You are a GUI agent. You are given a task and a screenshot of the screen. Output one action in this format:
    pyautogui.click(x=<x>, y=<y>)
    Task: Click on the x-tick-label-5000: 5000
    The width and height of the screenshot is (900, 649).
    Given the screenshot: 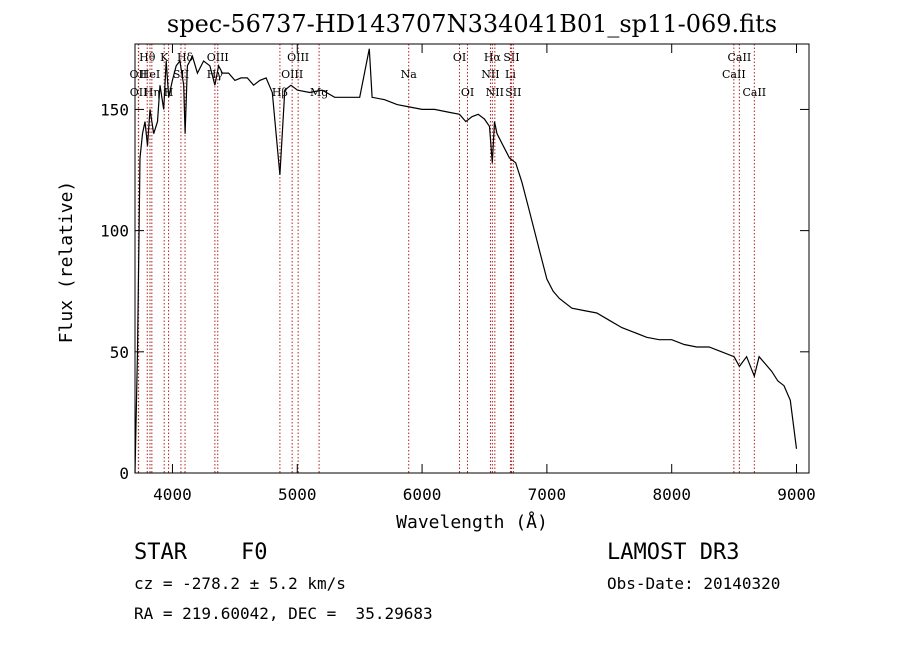 What is the action you would take?
    pyautogui.click(x=297, y=494)
    